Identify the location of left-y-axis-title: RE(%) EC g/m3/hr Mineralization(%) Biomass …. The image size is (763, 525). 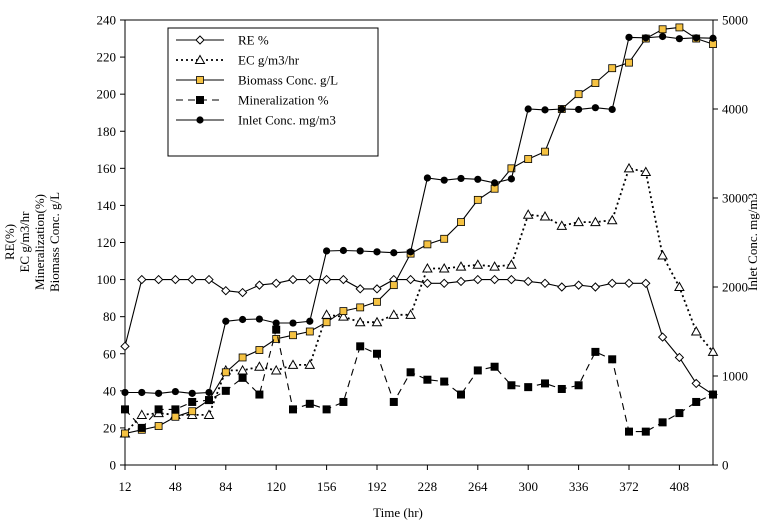
(32, 242).